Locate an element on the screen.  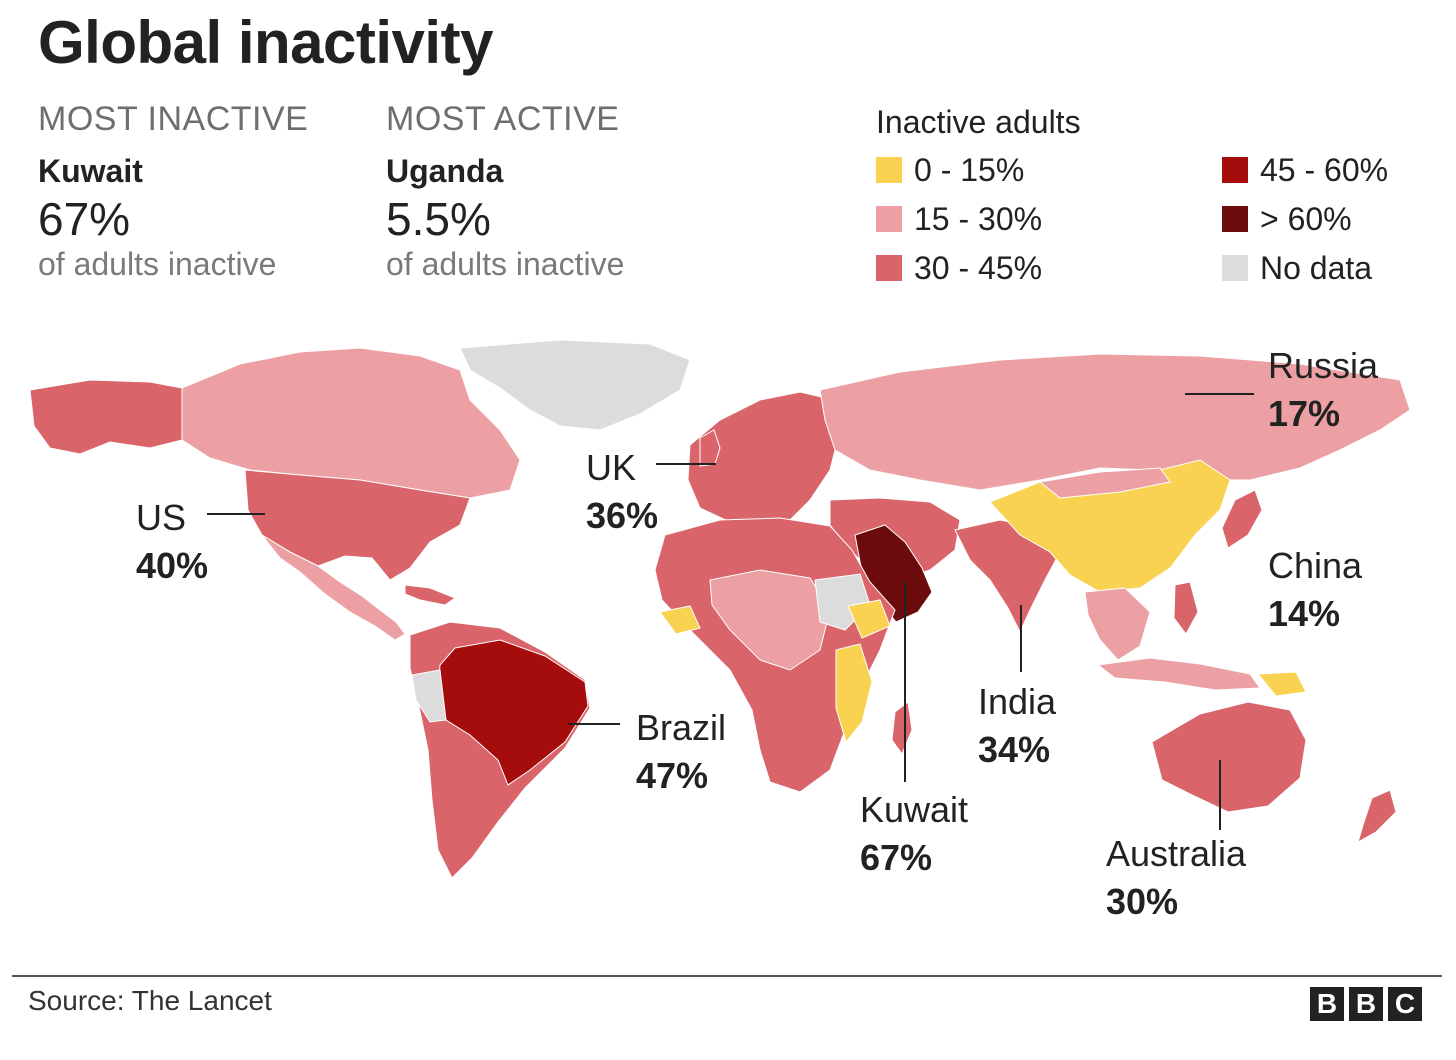
callout-china-value: 14% is located at coordinates (1304, 613).